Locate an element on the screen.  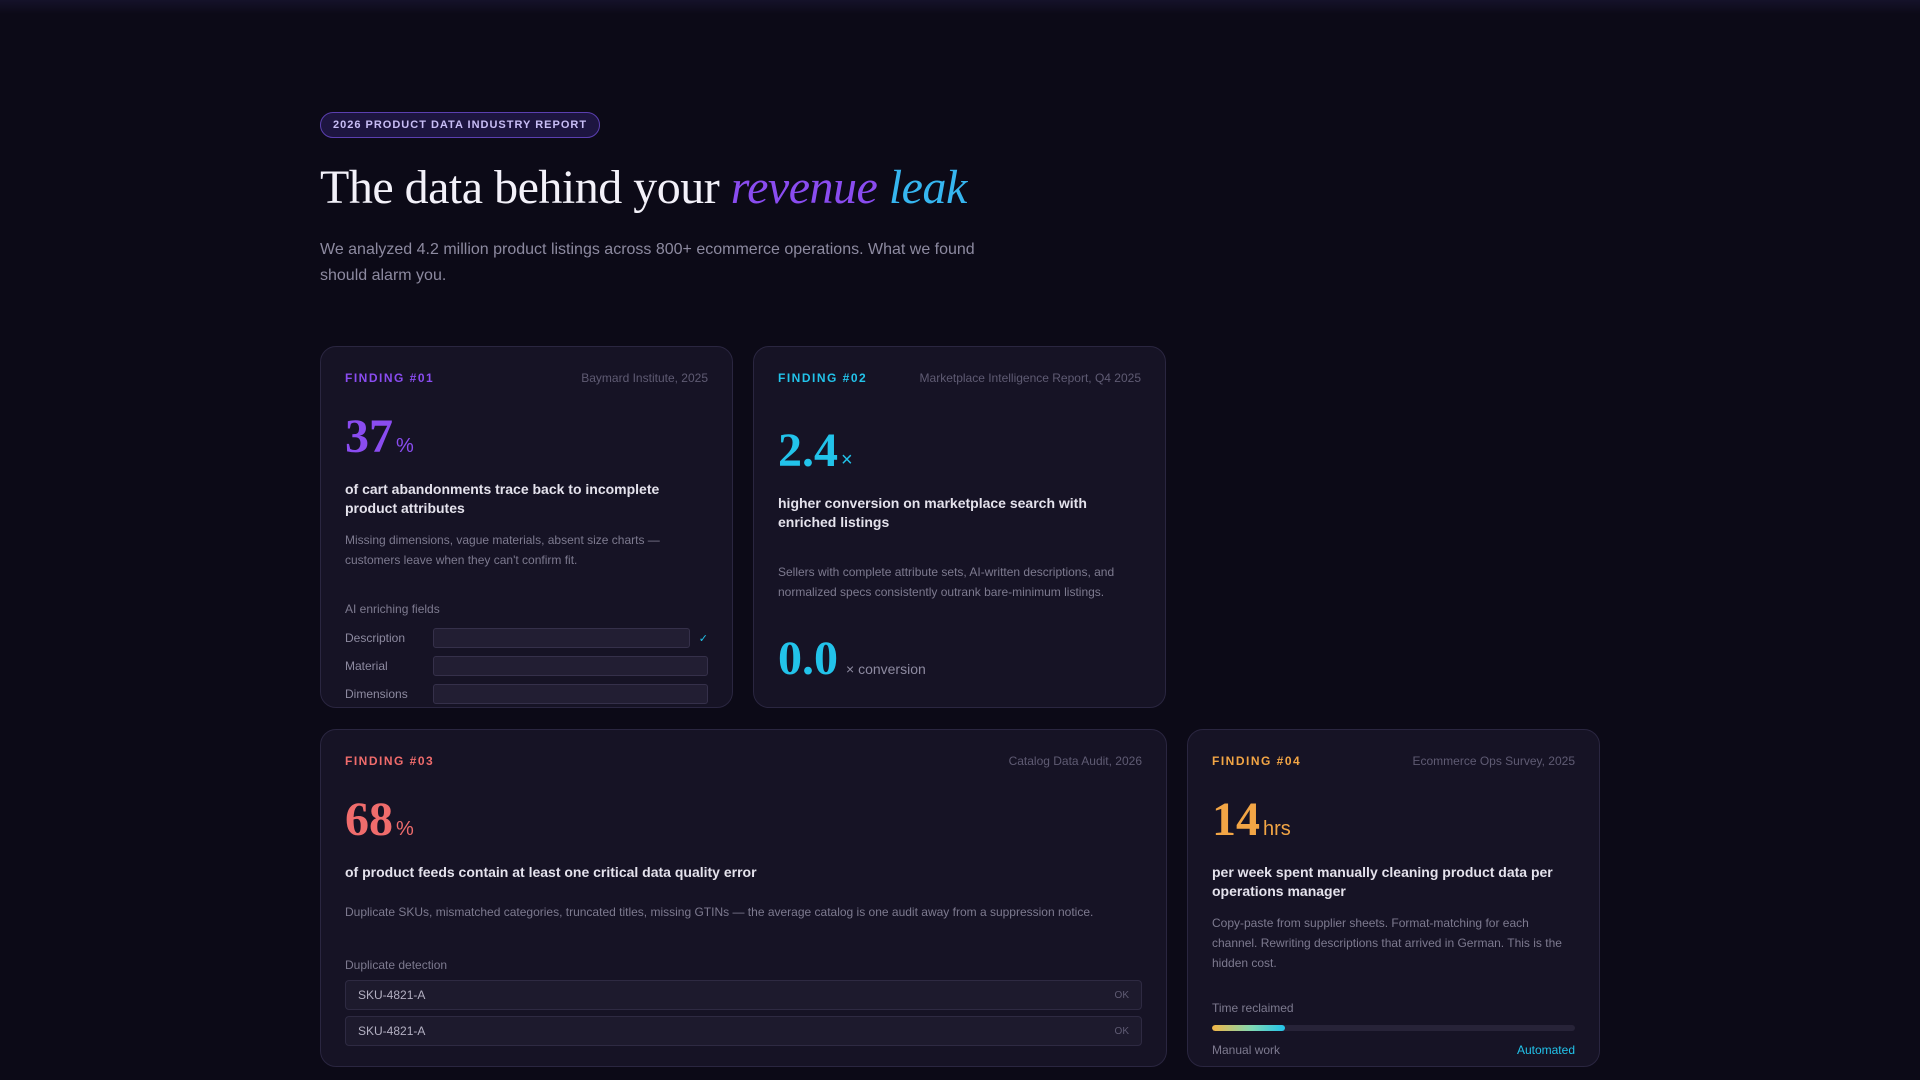
finding-stat: 37% is located at coordinates (526, 441).